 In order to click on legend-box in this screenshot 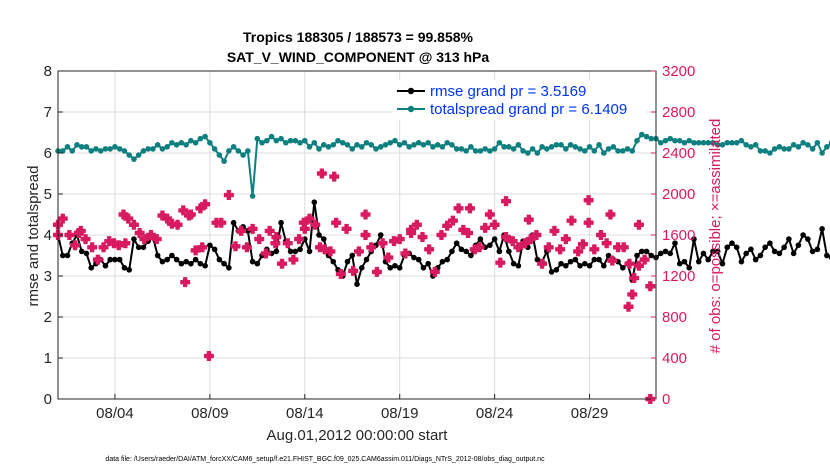, I will do `click(519, 100)`.